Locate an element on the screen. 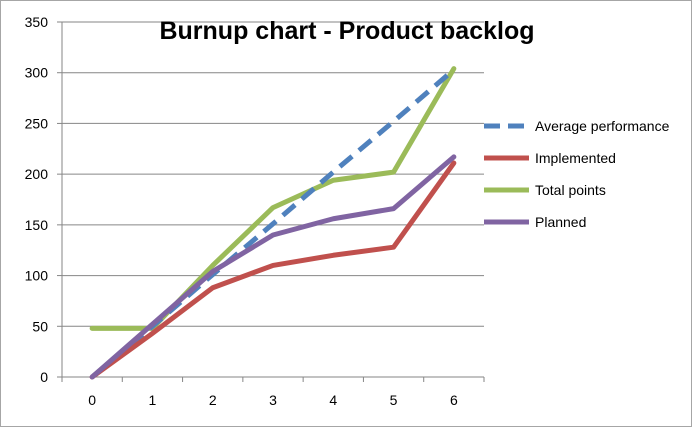  legend-label: Implemented is located at coordinates (575, 158).